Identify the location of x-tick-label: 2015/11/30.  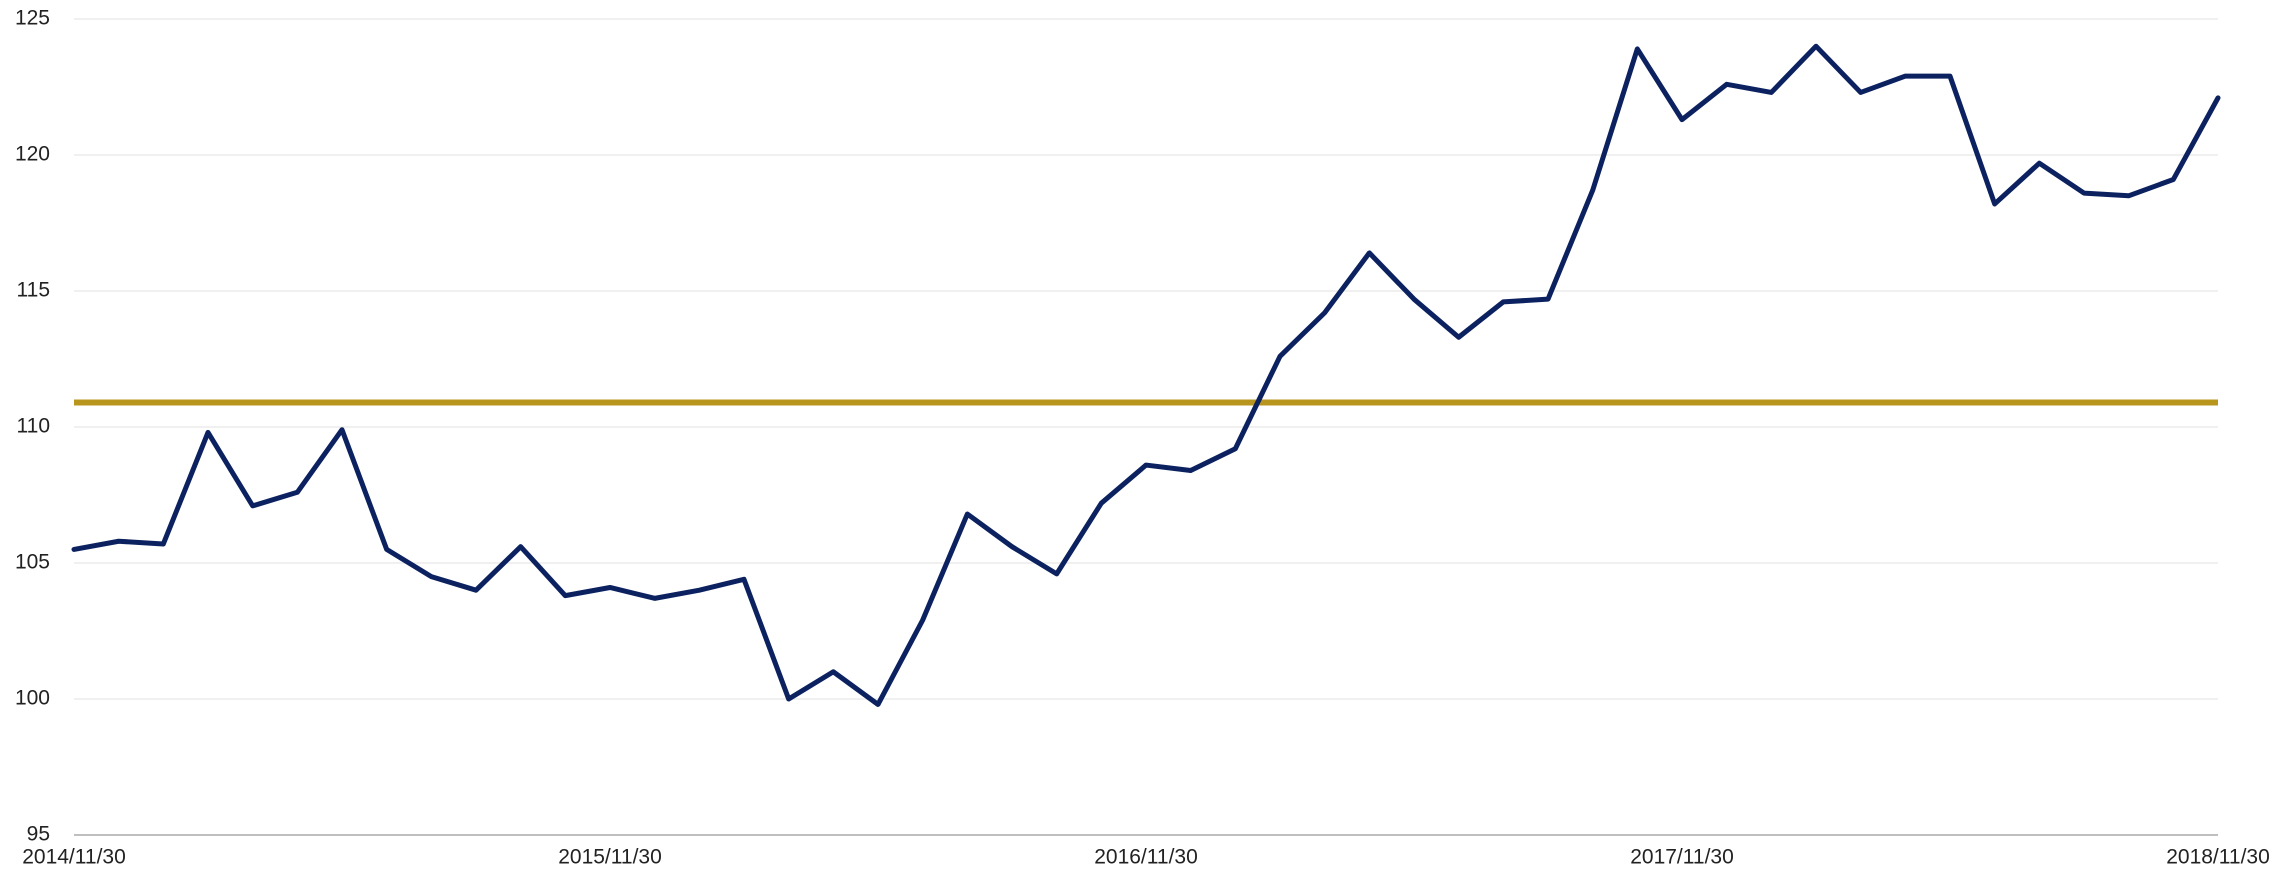
(610, 857).